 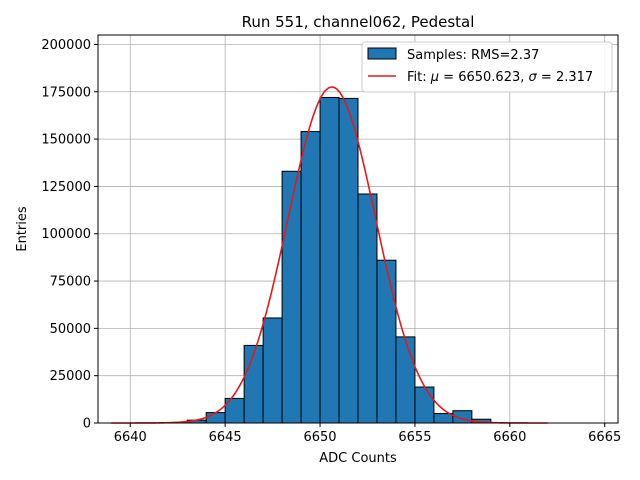 I want to click on fit-label-prefix: Fit:, so click(x=419, y=77).